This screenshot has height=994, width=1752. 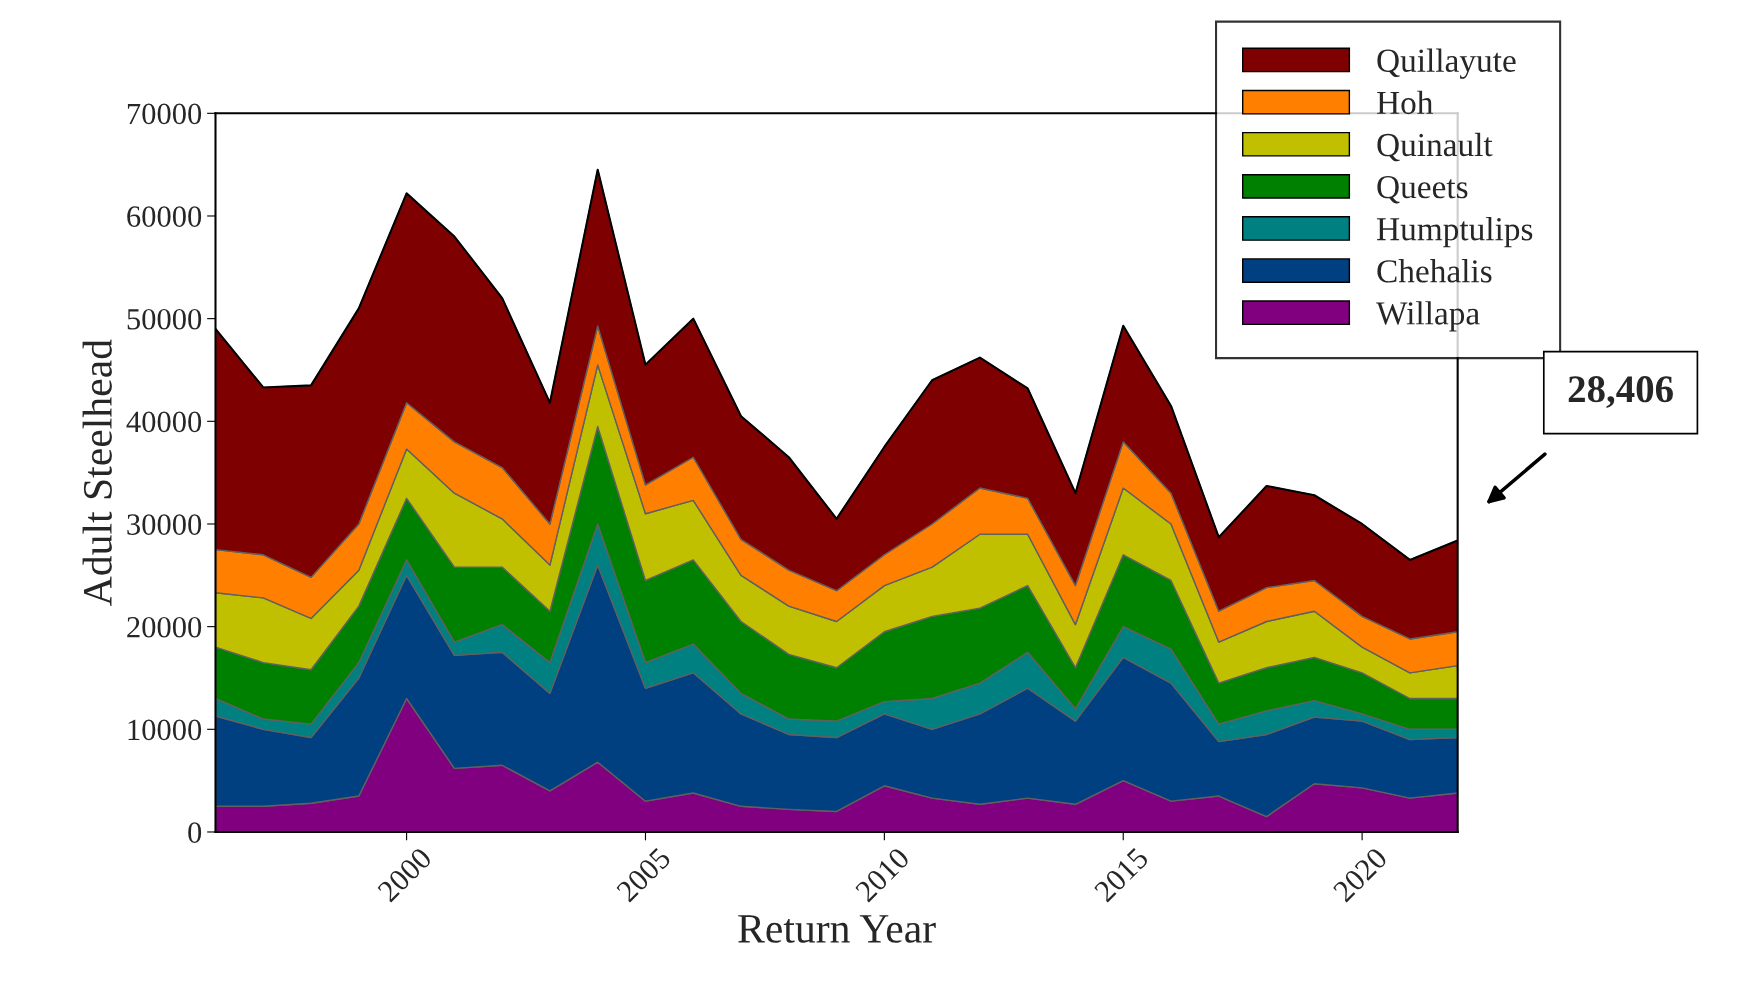 What do you see at coordinates (164, 422) in the screenshot?
I see `y-tick-label: 40000` at bounding box center [164, 422].